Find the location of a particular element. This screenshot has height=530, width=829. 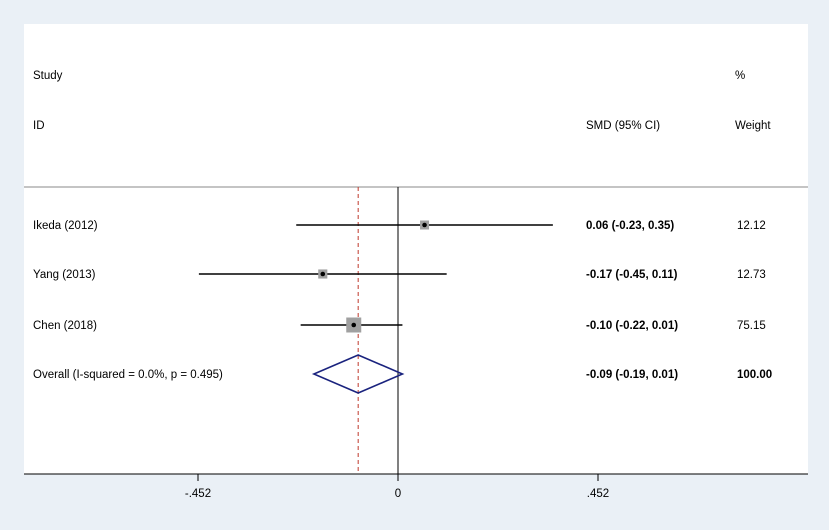

study-ci-text: 0.06 (-0.23, 0.35) is located at coordinates (630, 226).